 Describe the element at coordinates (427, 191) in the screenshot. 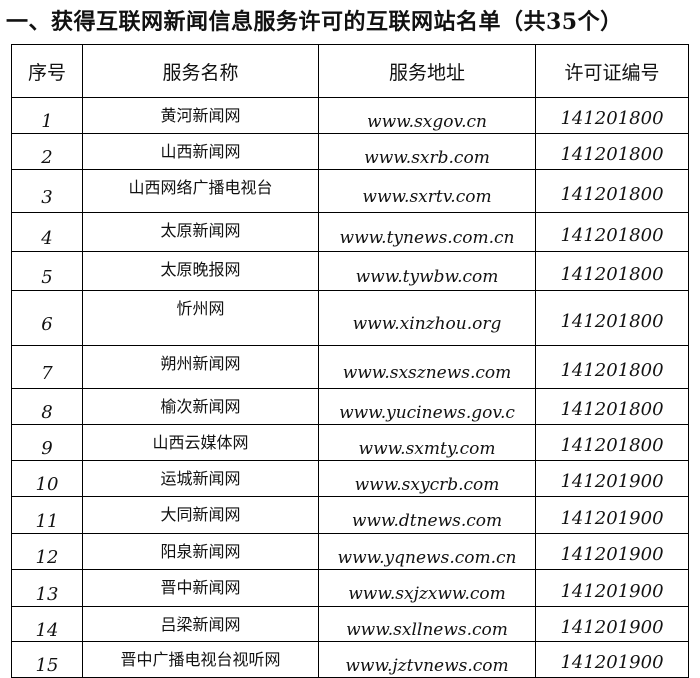

I see `service-url: www.sxrtv.com` at that location.